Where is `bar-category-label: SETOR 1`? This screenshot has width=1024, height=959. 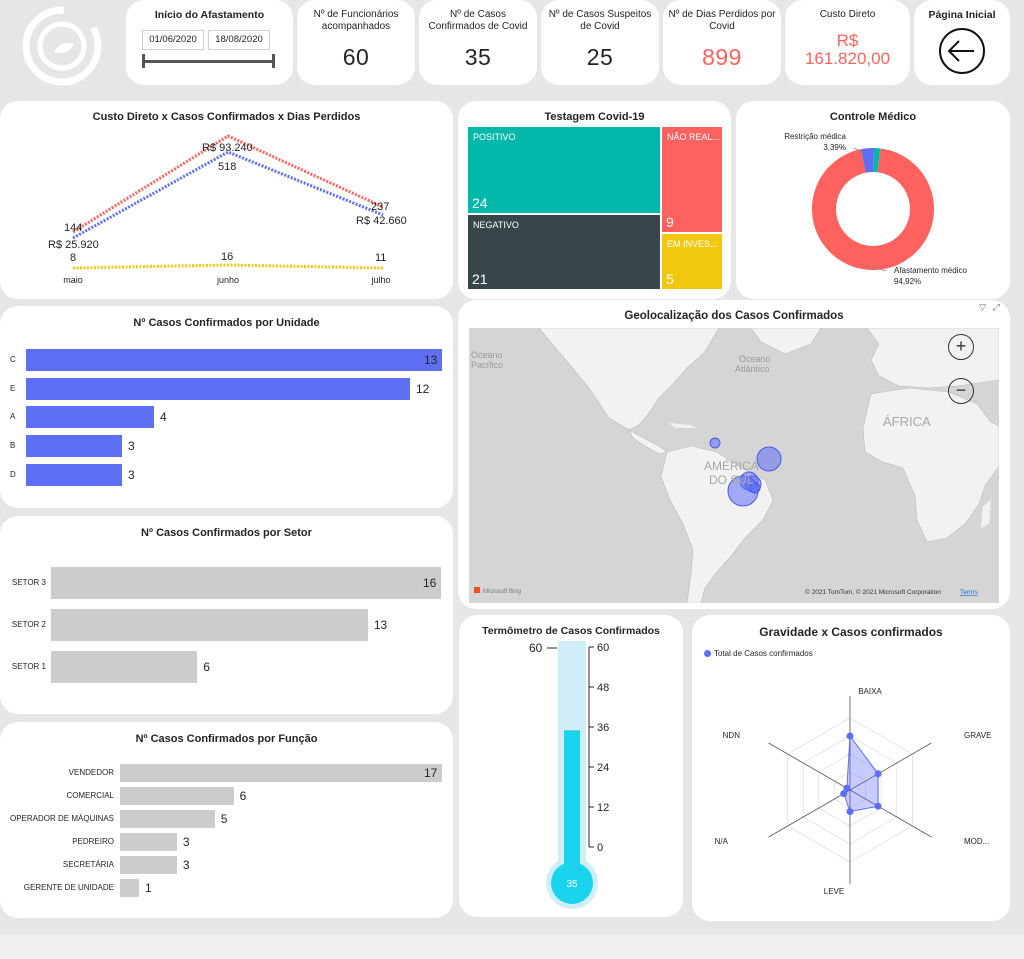 bar-category-label: SETOR 1 is located at coordinates (28, 666).